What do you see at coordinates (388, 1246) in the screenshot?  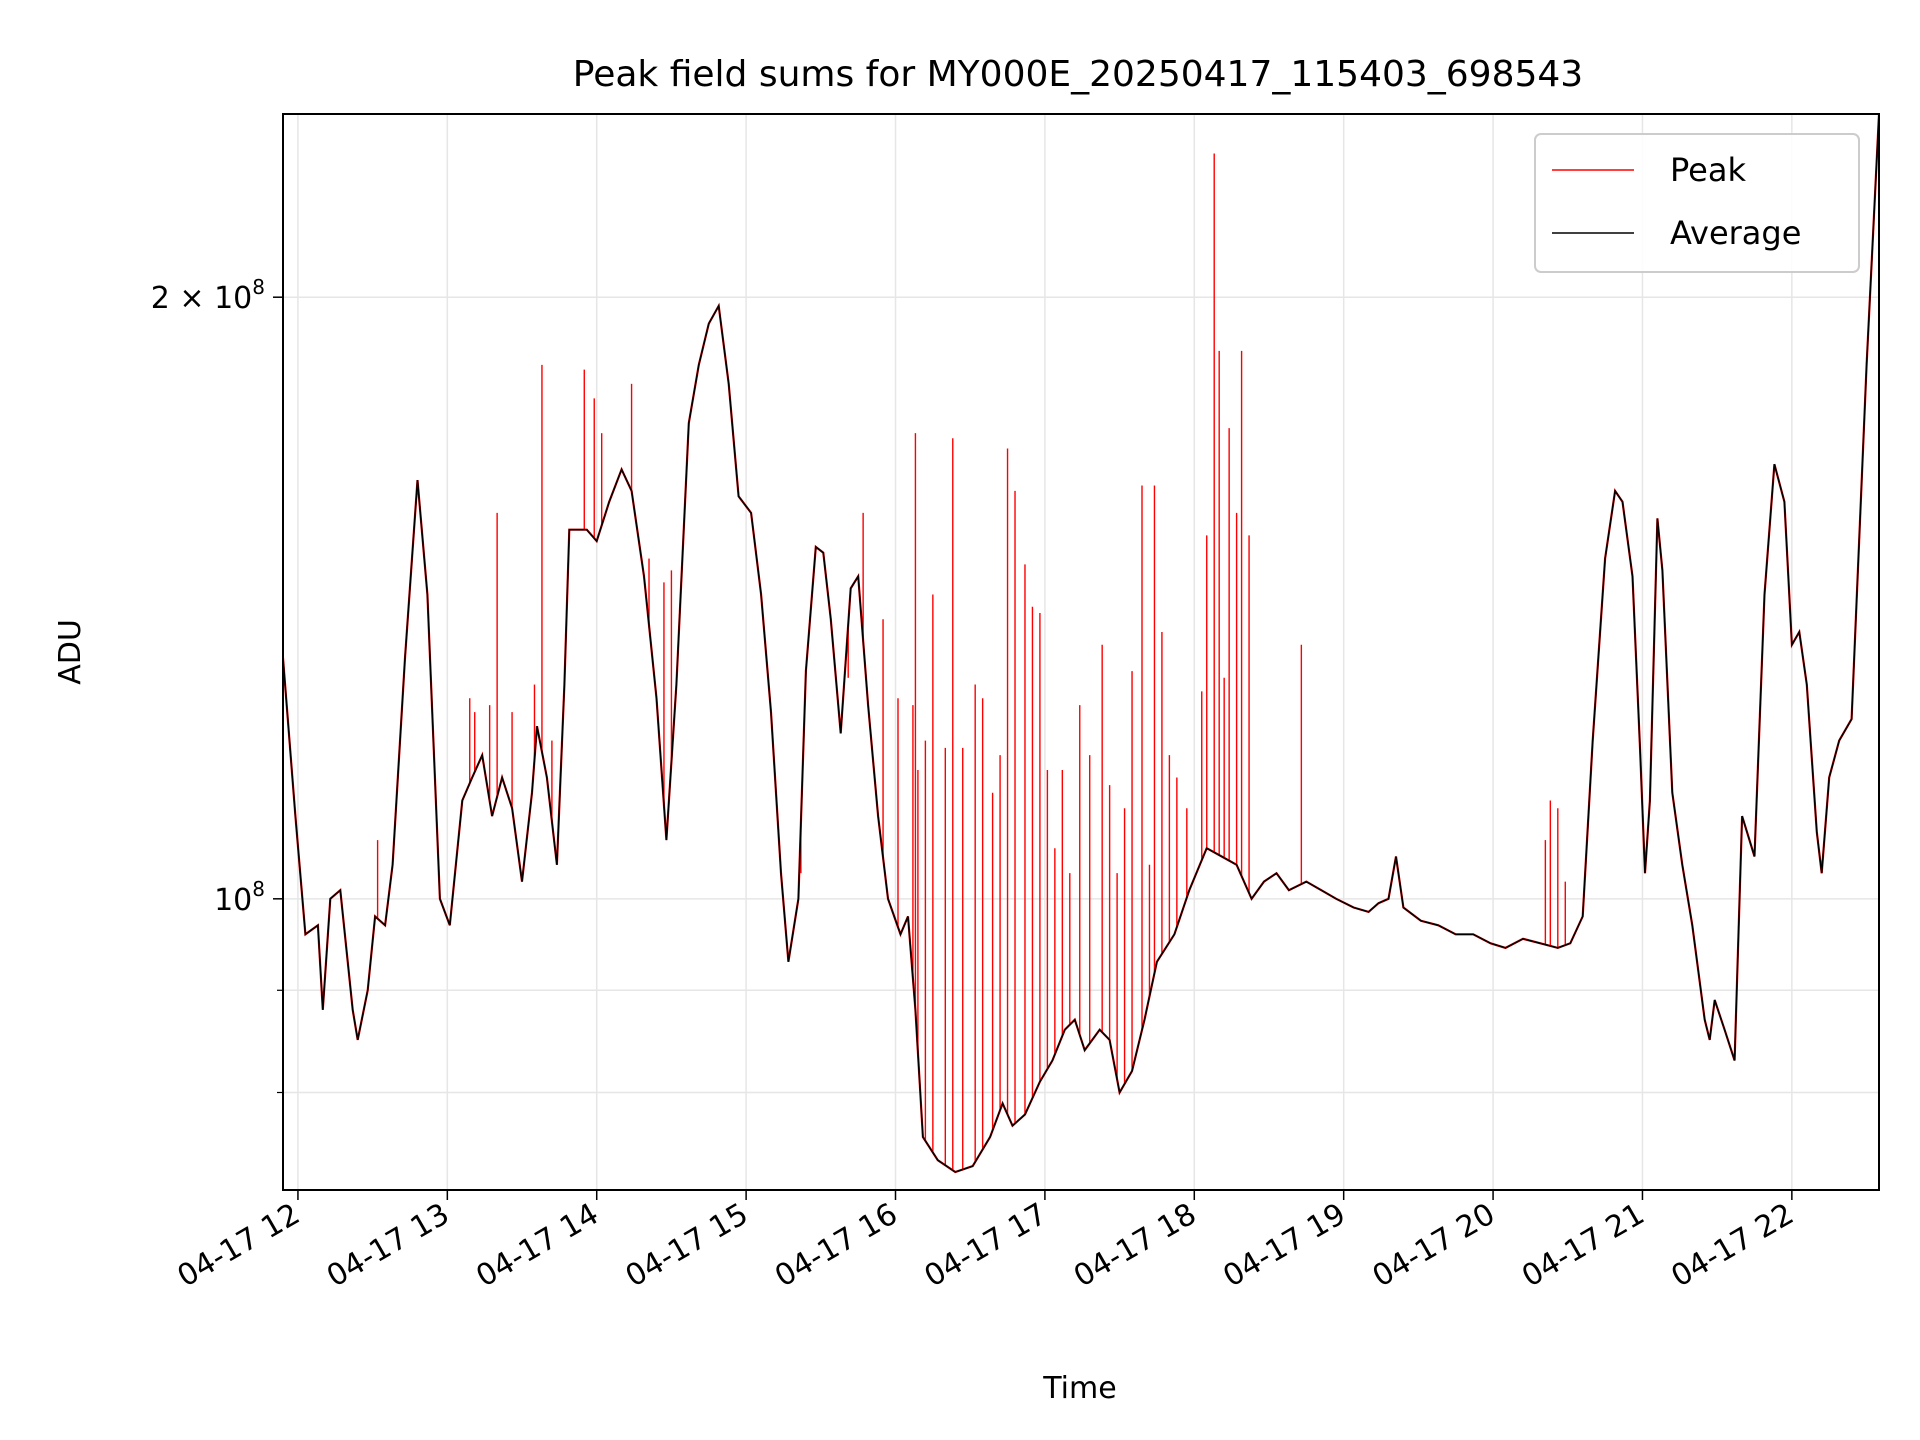 I see `x-tick-label: 04-17 13` at bounding box center [388, 1246].